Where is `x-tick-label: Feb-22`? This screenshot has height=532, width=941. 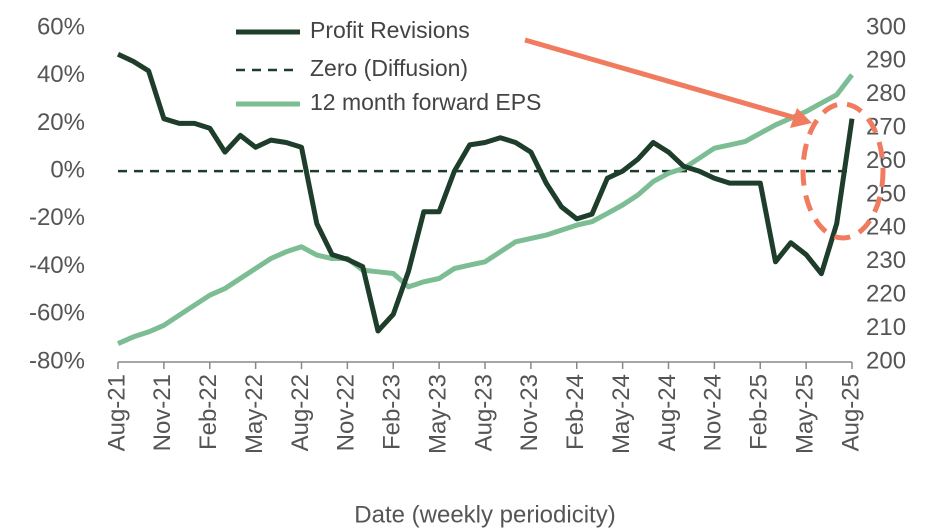 x-tick-label: Feb-22 is located at coordinates (208, 412).